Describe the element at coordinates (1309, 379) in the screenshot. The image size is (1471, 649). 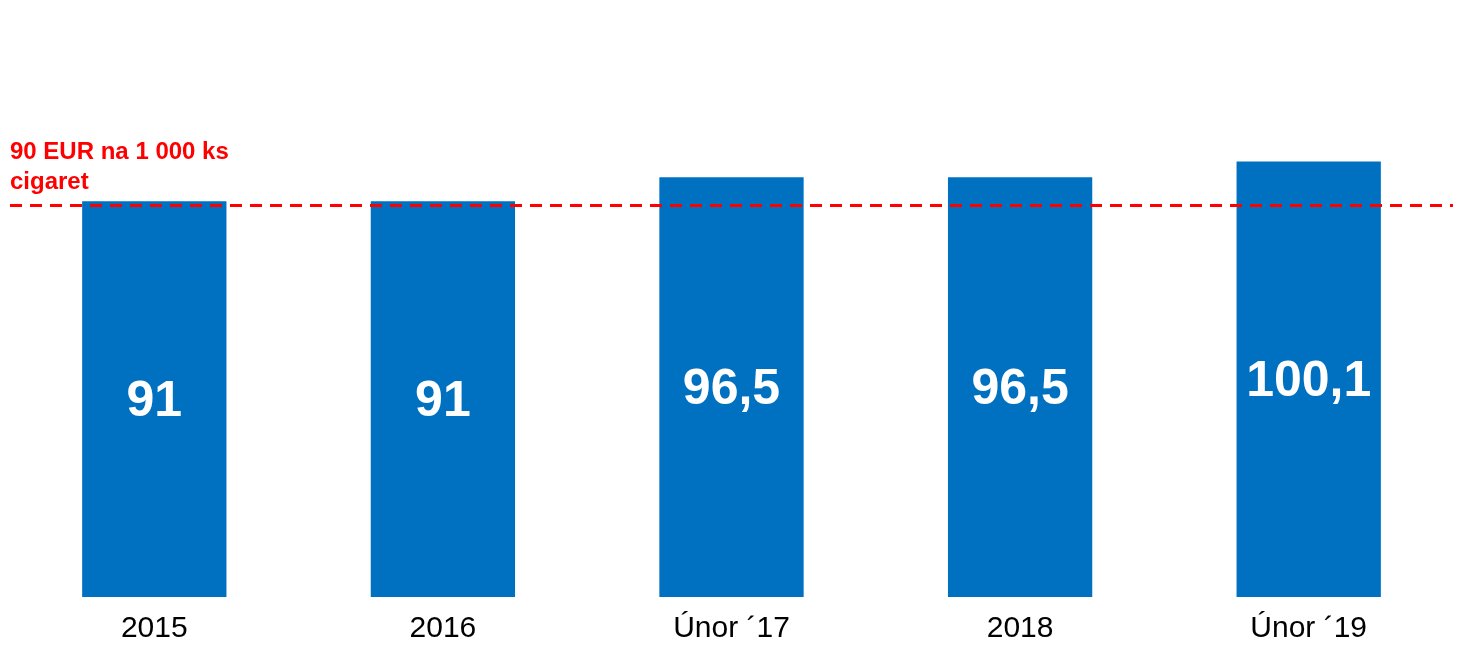
I see `data-label: 100,1` at that location.